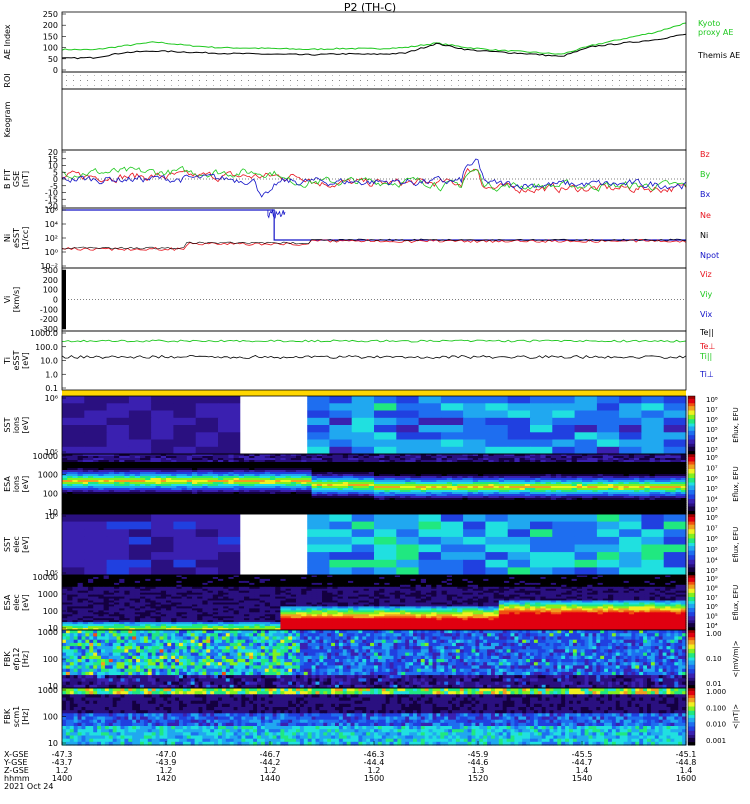 This screenshot has height=804, width=750. I want to click on mode-bar, so click(374, 393).